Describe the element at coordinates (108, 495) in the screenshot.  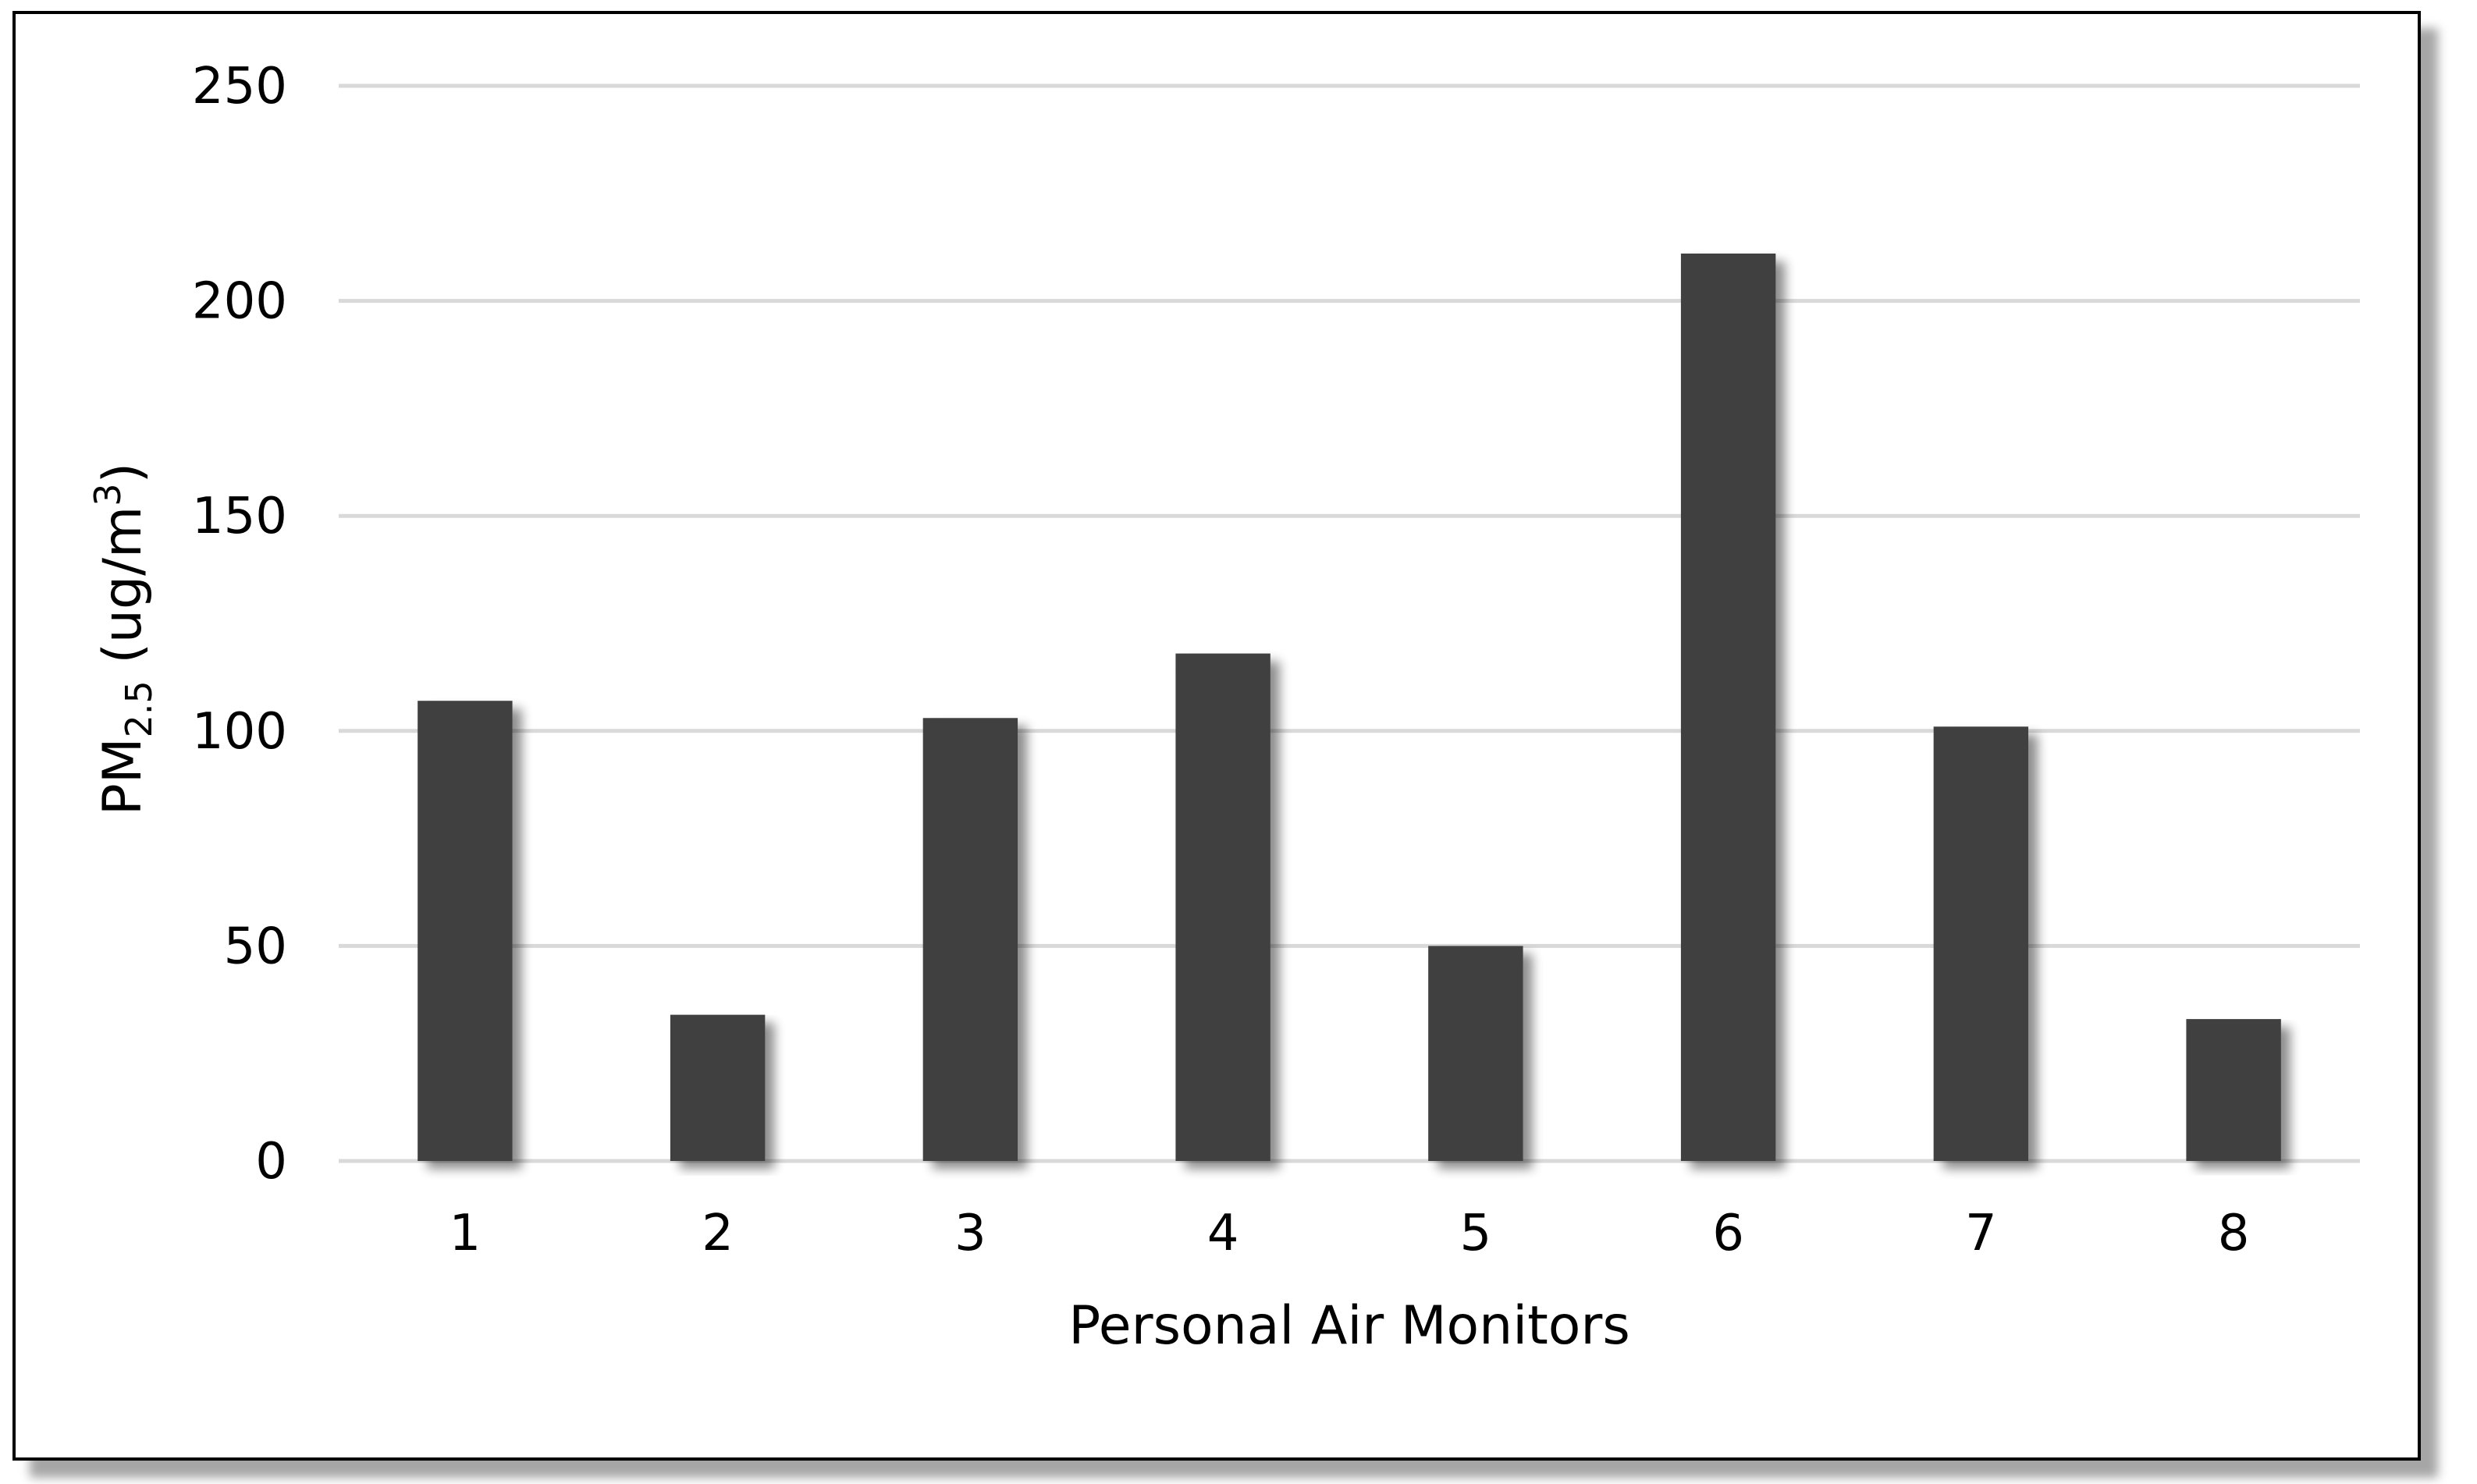
I see `y-axis-title-unit-superscript: 3` at that location.